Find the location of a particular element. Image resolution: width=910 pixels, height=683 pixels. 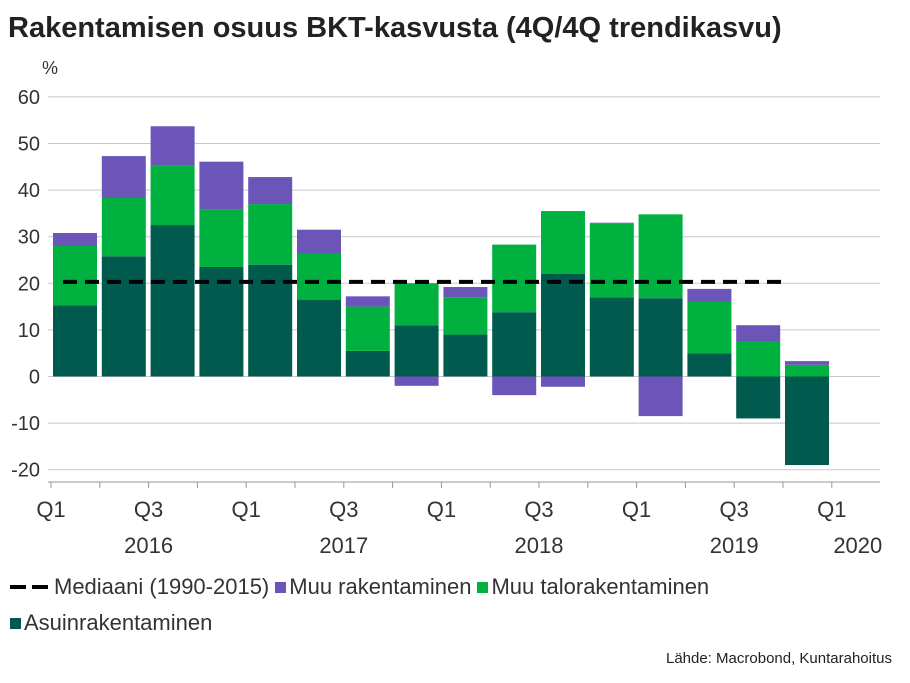

x-year-label: 2016 is located at coordinates (148, 545).